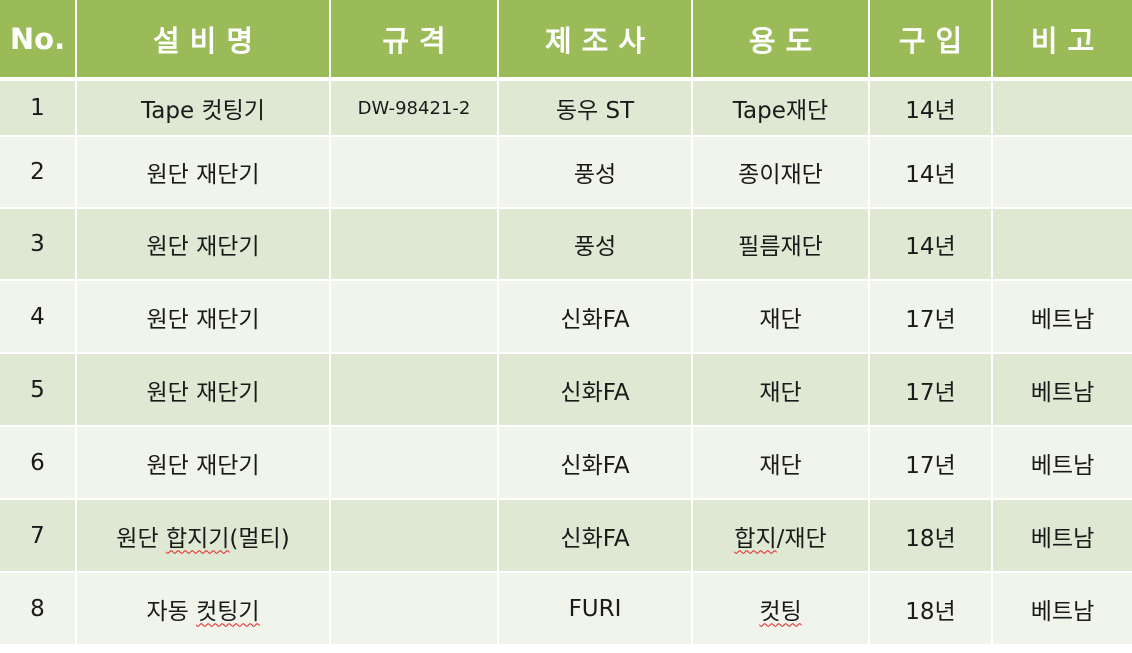 The image size is (1132, 653). Describe the element at coordinates (171, 611) in the screenshot. I see `name-part: 자동` at that location.